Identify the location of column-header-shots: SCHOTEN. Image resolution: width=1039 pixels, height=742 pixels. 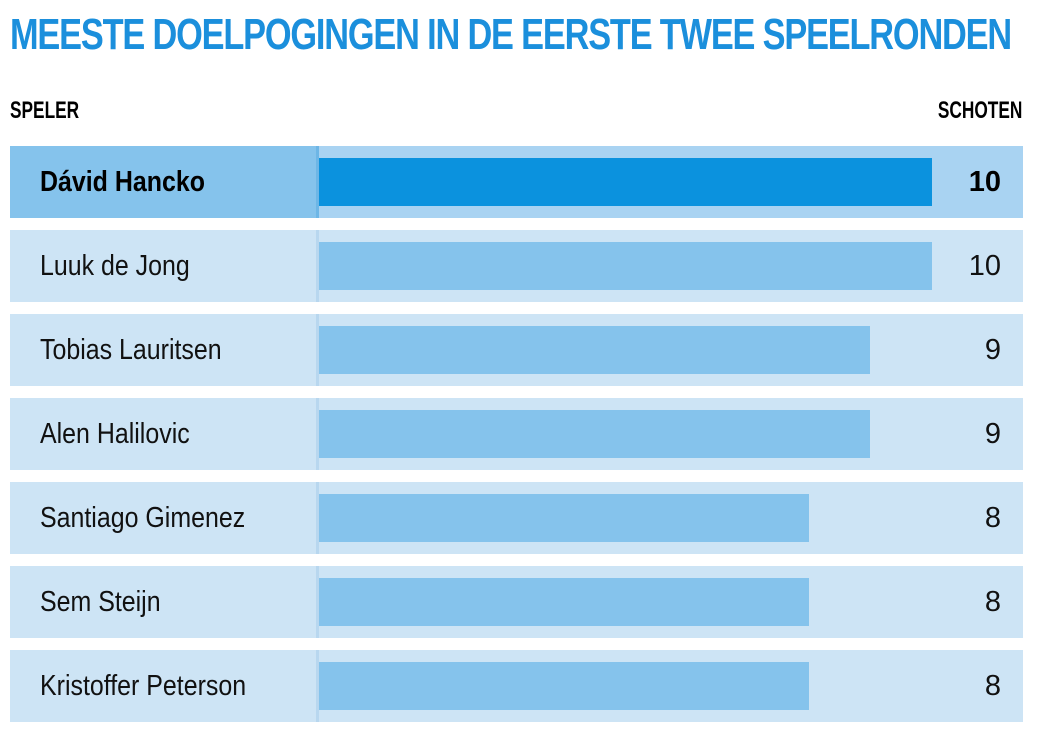
(979, 110).